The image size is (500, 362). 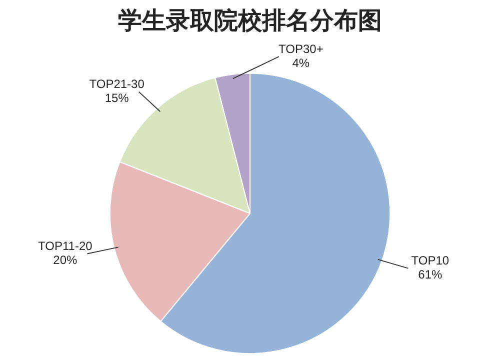 What do you see at coordinates (65, 260) in the screenshot?
I see `data-label: 20%` at bounding box center [65, 260].